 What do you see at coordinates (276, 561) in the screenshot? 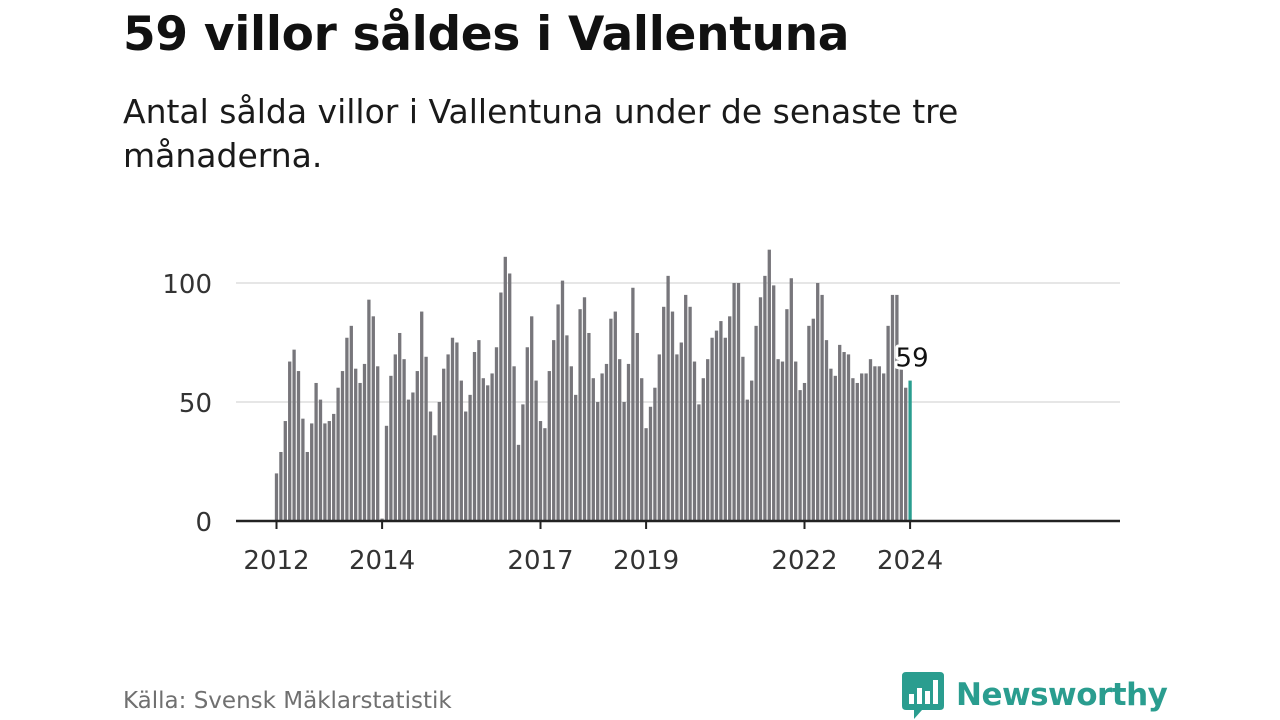
I see `x-tick-label: 2012` at bounding box center [276, 561].